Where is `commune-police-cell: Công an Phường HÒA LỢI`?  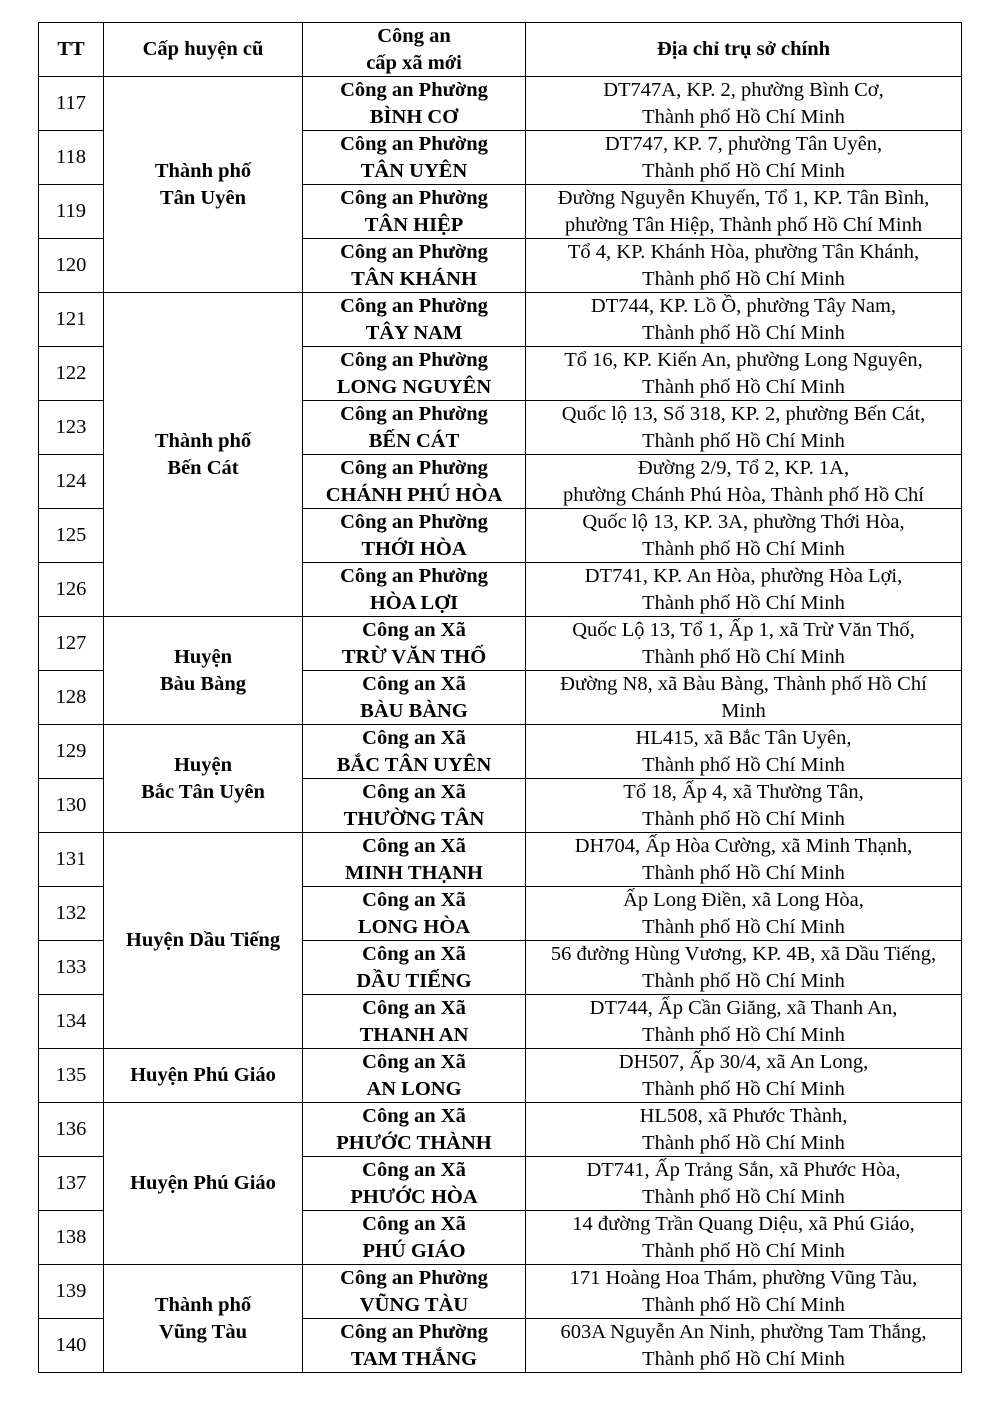 commune-police-cell: Công an Phường HÒA LỢI is located at coordinates (414, 589).